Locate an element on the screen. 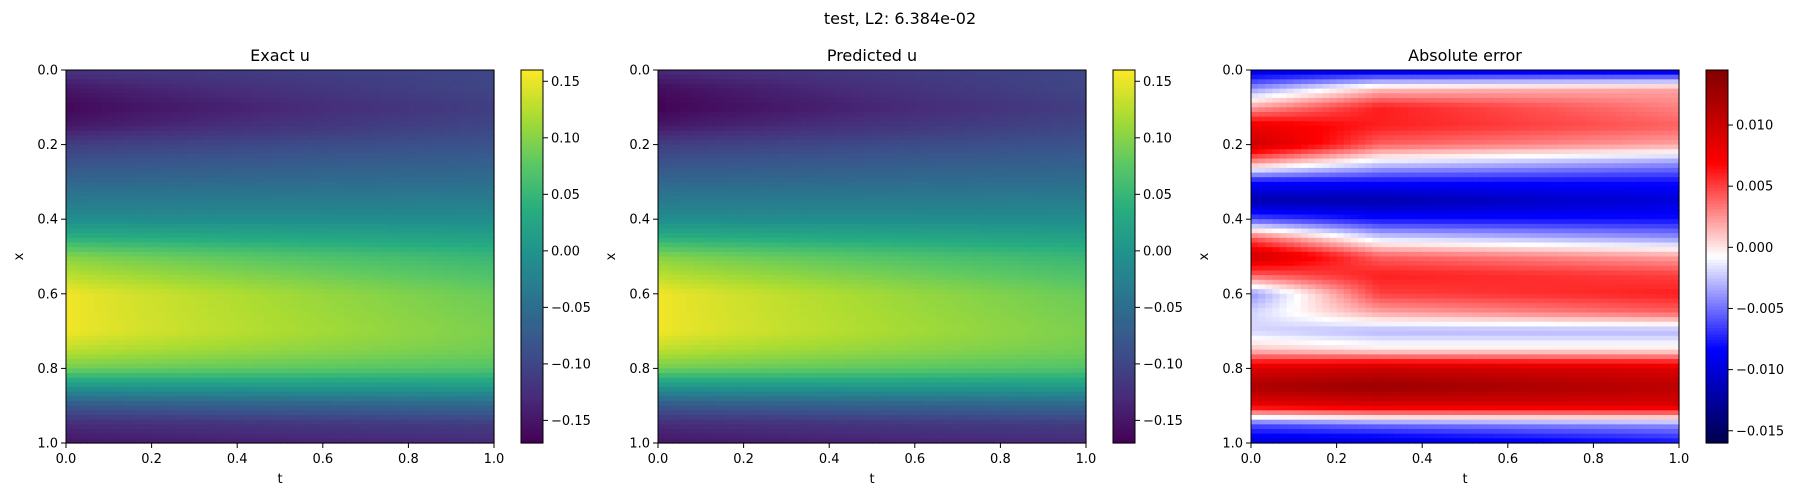  colorbar-tick-label: −0.010 is located at coordinates (1760, 370).